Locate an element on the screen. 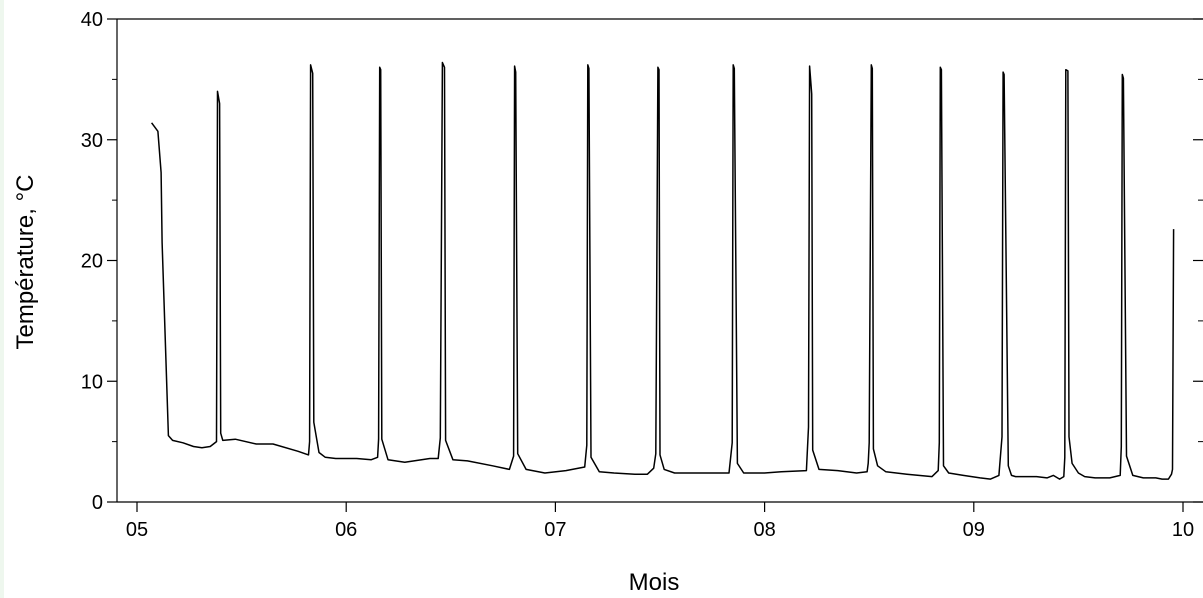 Image resolution: width=1203 pixels, height=598 pixels. x-tick-label: 10 is located at coordinates (1183, 530).